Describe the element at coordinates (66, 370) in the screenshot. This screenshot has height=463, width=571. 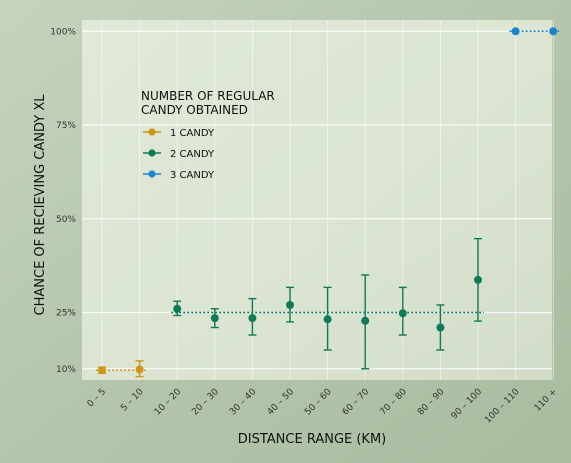
I see `y-tick-label: 10%` at that location.